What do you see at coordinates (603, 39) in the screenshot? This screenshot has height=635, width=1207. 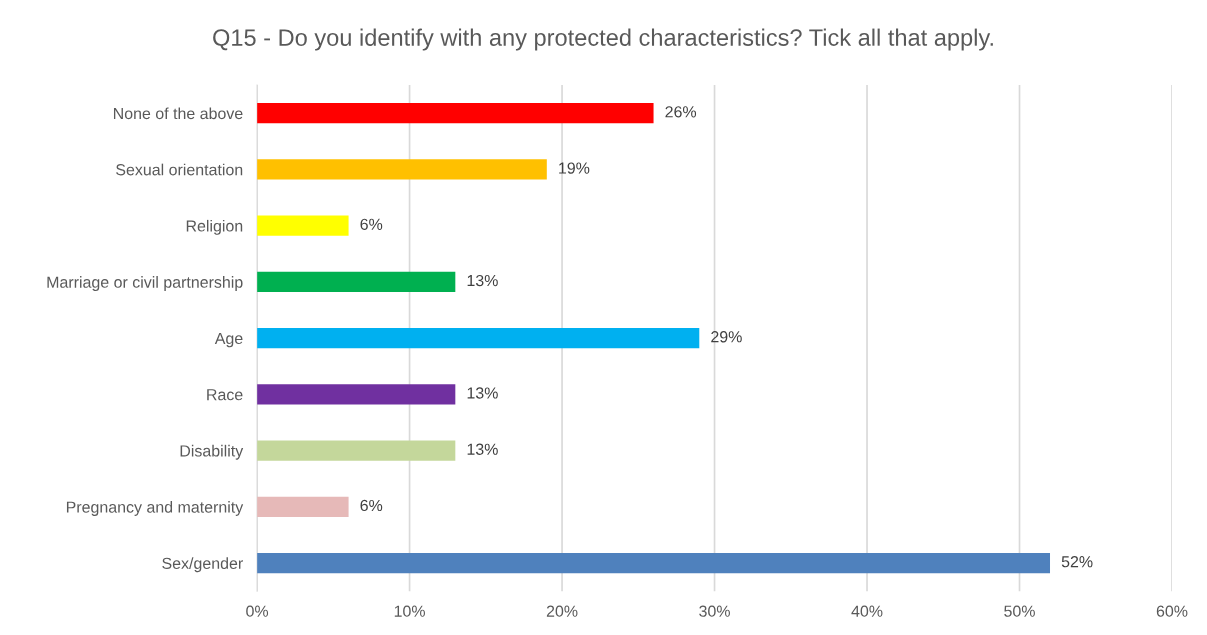 I see `chart-title: Q15 - Do you identify with any protected characteristics? Tick all that apply.` at bounding box center [603, 39].